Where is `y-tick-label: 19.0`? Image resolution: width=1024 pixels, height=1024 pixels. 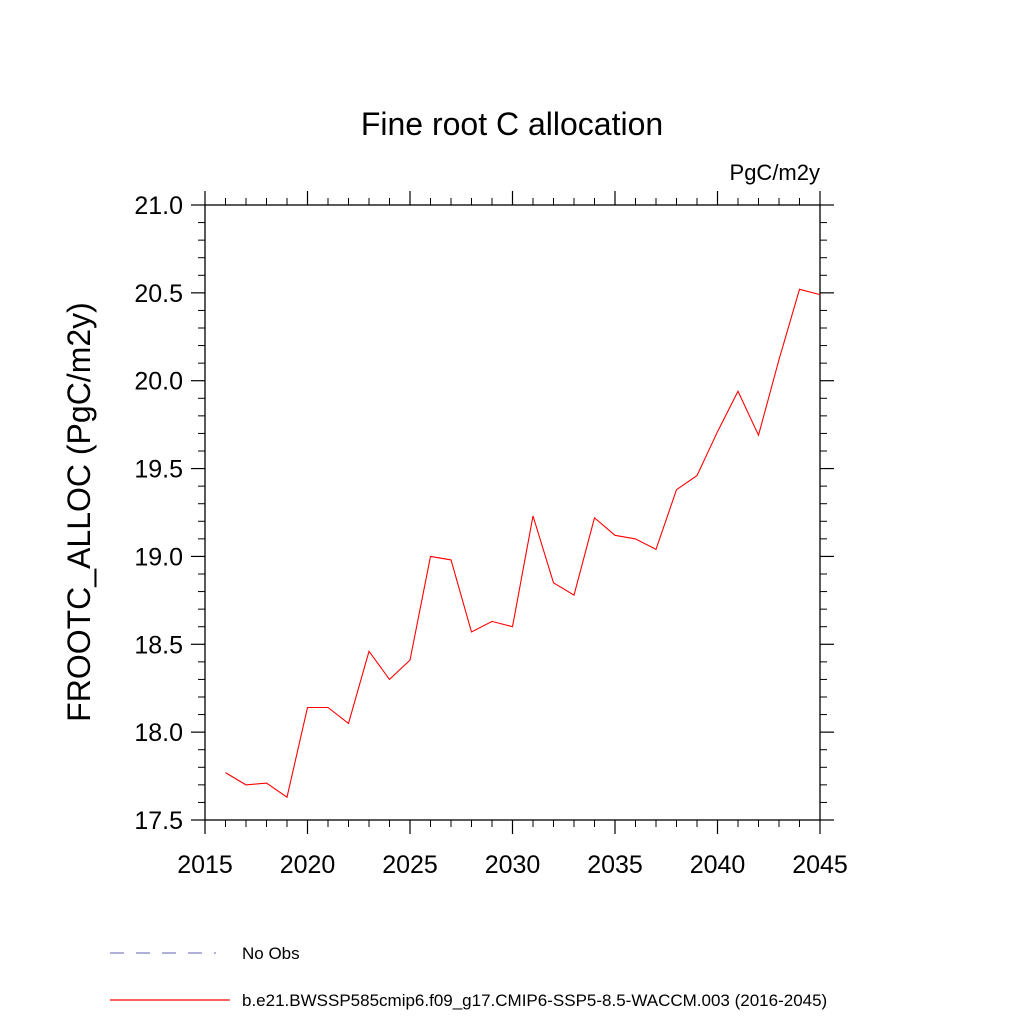 y-tick-label: 19.0 is located at coordinates (158, 557).